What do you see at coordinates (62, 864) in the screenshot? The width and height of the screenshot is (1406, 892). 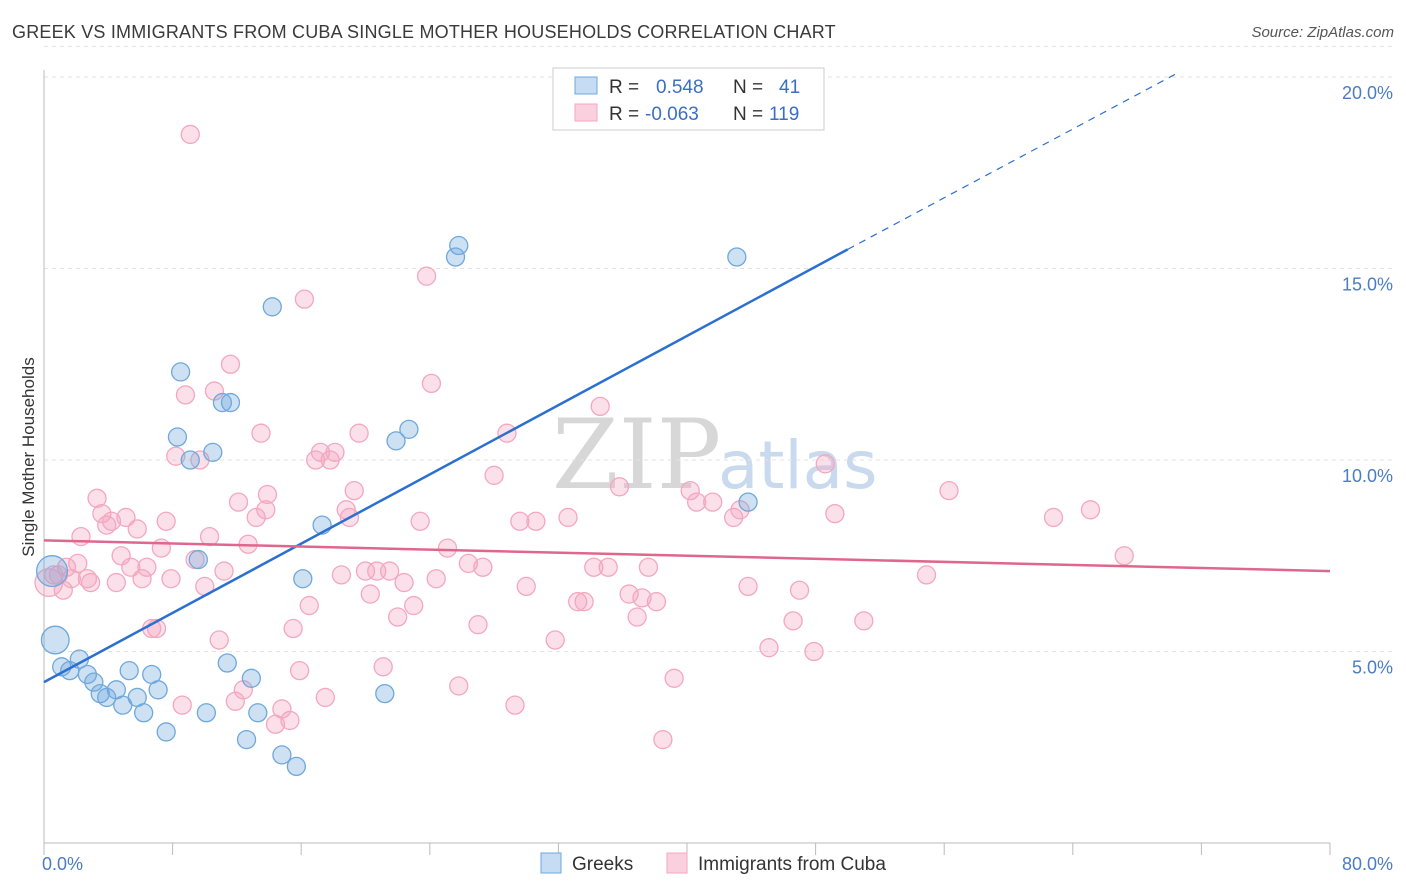 I see `x-tick-label-min: 0.0%` at bounding box center [62, 864].